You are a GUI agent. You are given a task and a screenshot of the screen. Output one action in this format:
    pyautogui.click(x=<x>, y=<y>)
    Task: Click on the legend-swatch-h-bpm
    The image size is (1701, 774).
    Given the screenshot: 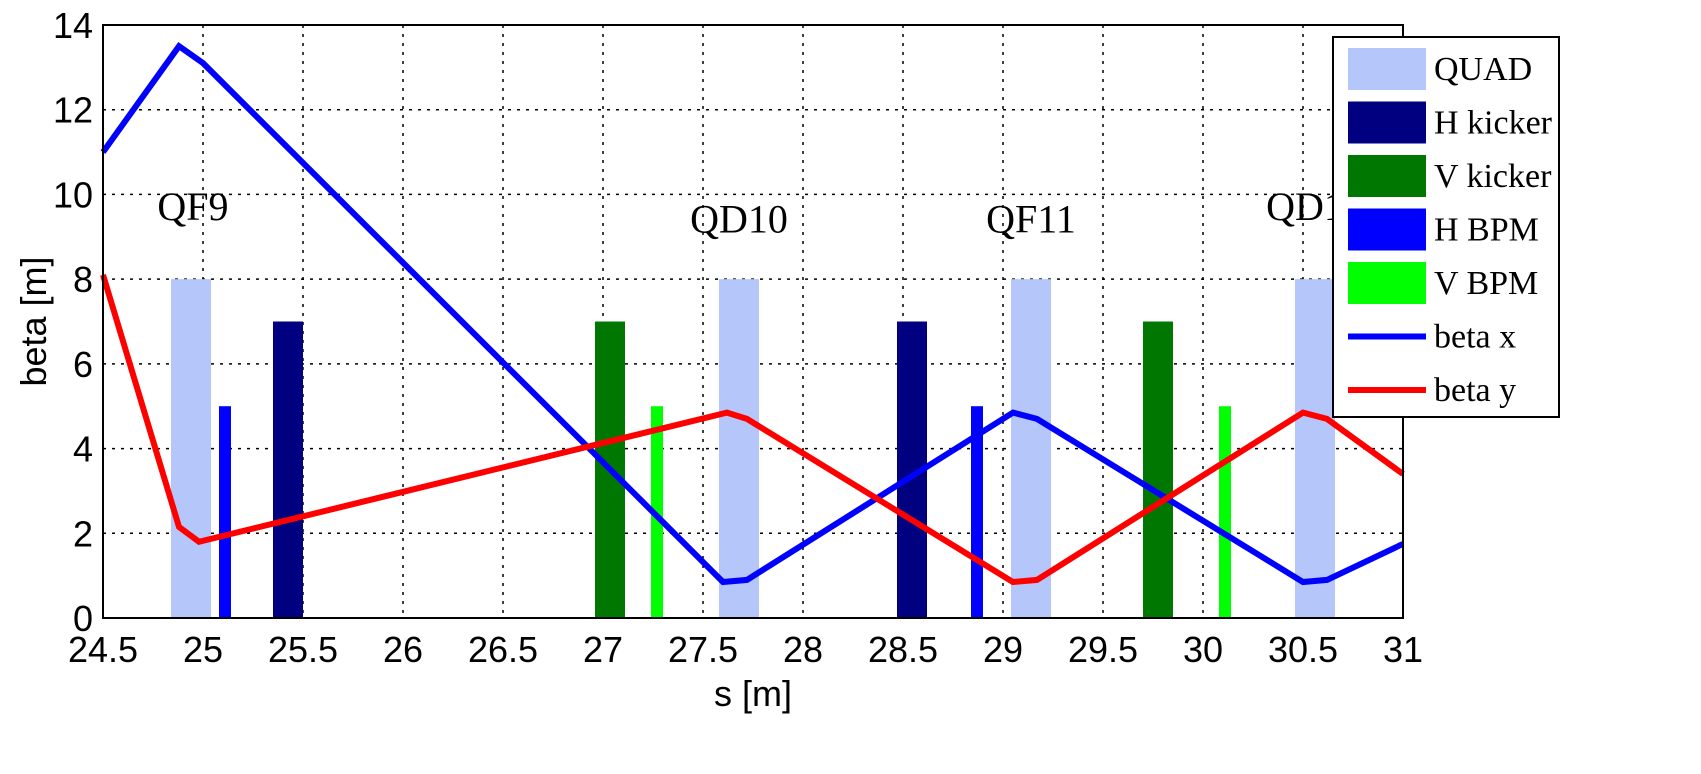 What is the action you would take?
    pyautogui.click(x=1387, y=229)
    